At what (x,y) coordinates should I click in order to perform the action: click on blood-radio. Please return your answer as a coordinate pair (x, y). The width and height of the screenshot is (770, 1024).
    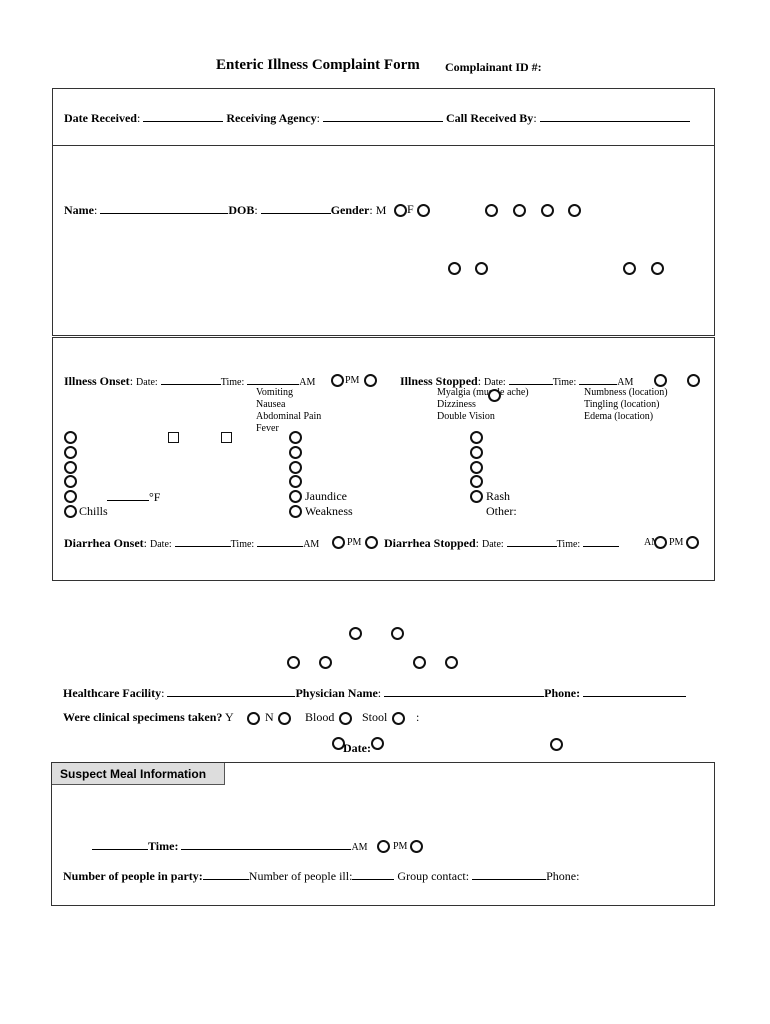
    Looking at the image, I should click on (345, 718).